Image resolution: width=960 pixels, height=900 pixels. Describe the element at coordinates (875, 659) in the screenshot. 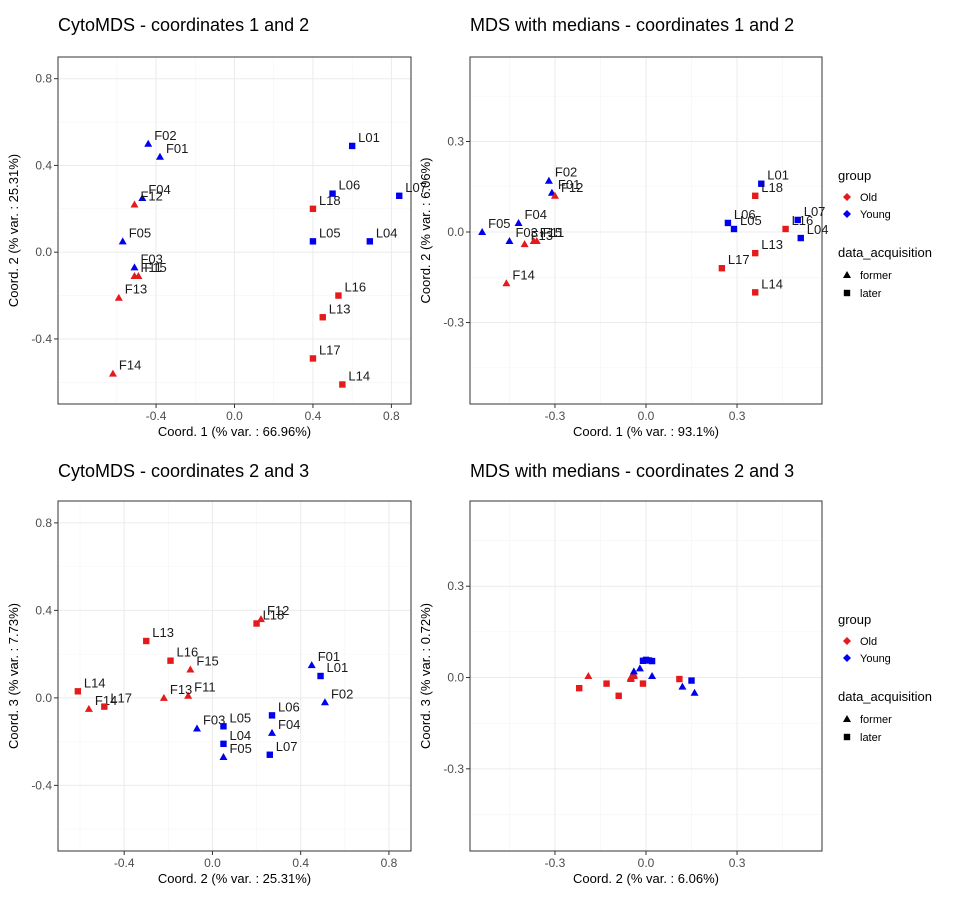

I see `legend-group-label: Young` at that location.